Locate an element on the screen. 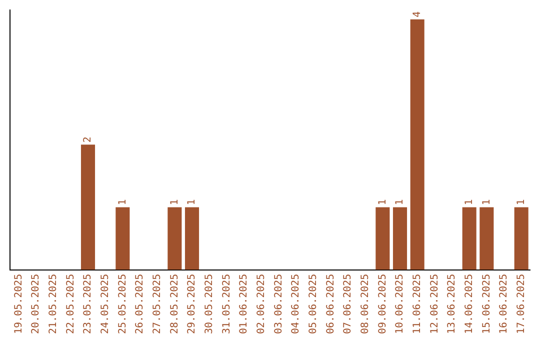  x-tick-label: 05.06.2025 is located at coordinates (313, 304).